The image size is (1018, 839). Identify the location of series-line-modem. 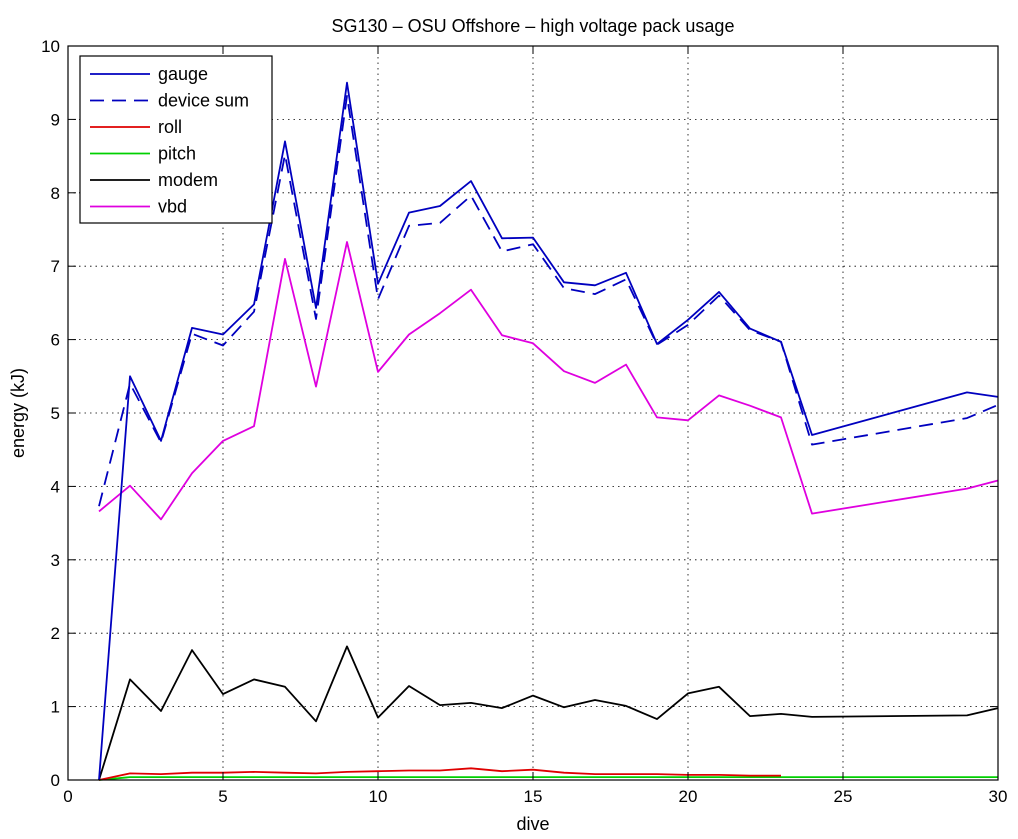
(548, 713).